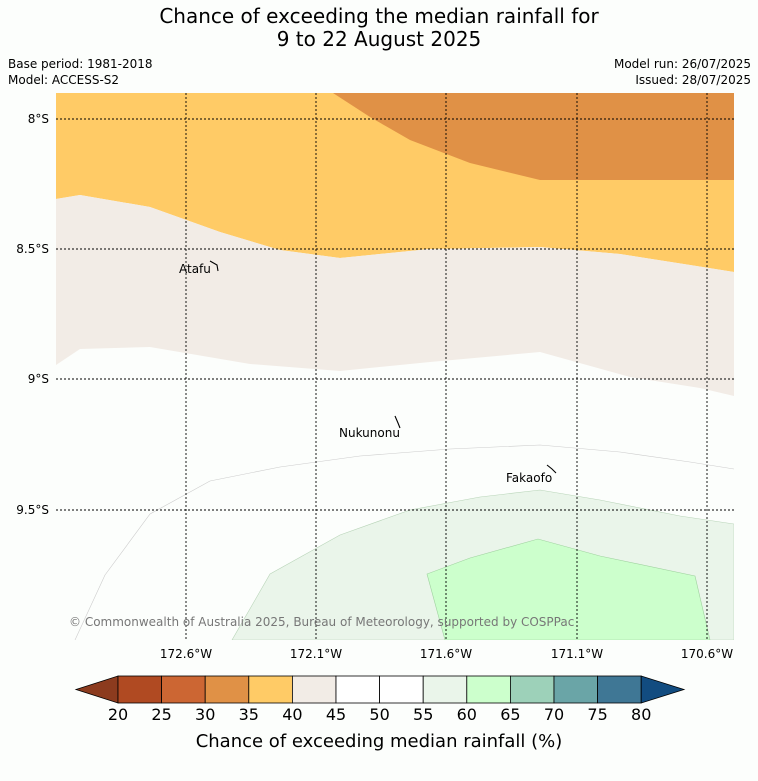  Describe the element at coordinates (554, 714) in the screenshot. I see `colorbar-tick-label: 70` at that location.